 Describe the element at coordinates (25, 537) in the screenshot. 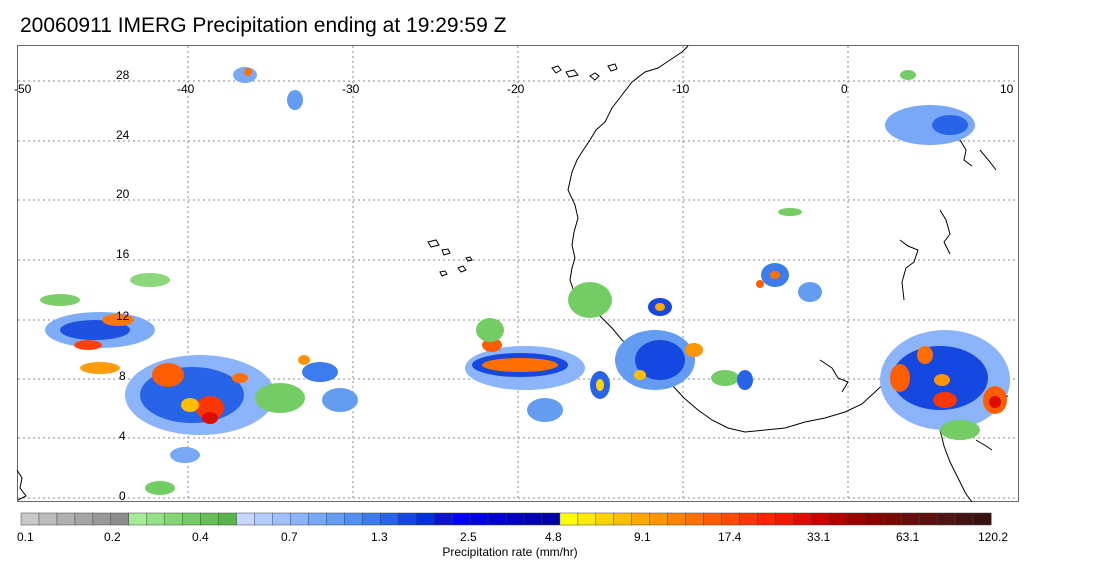

I see `colorbar-tick: 0.1` at that location.